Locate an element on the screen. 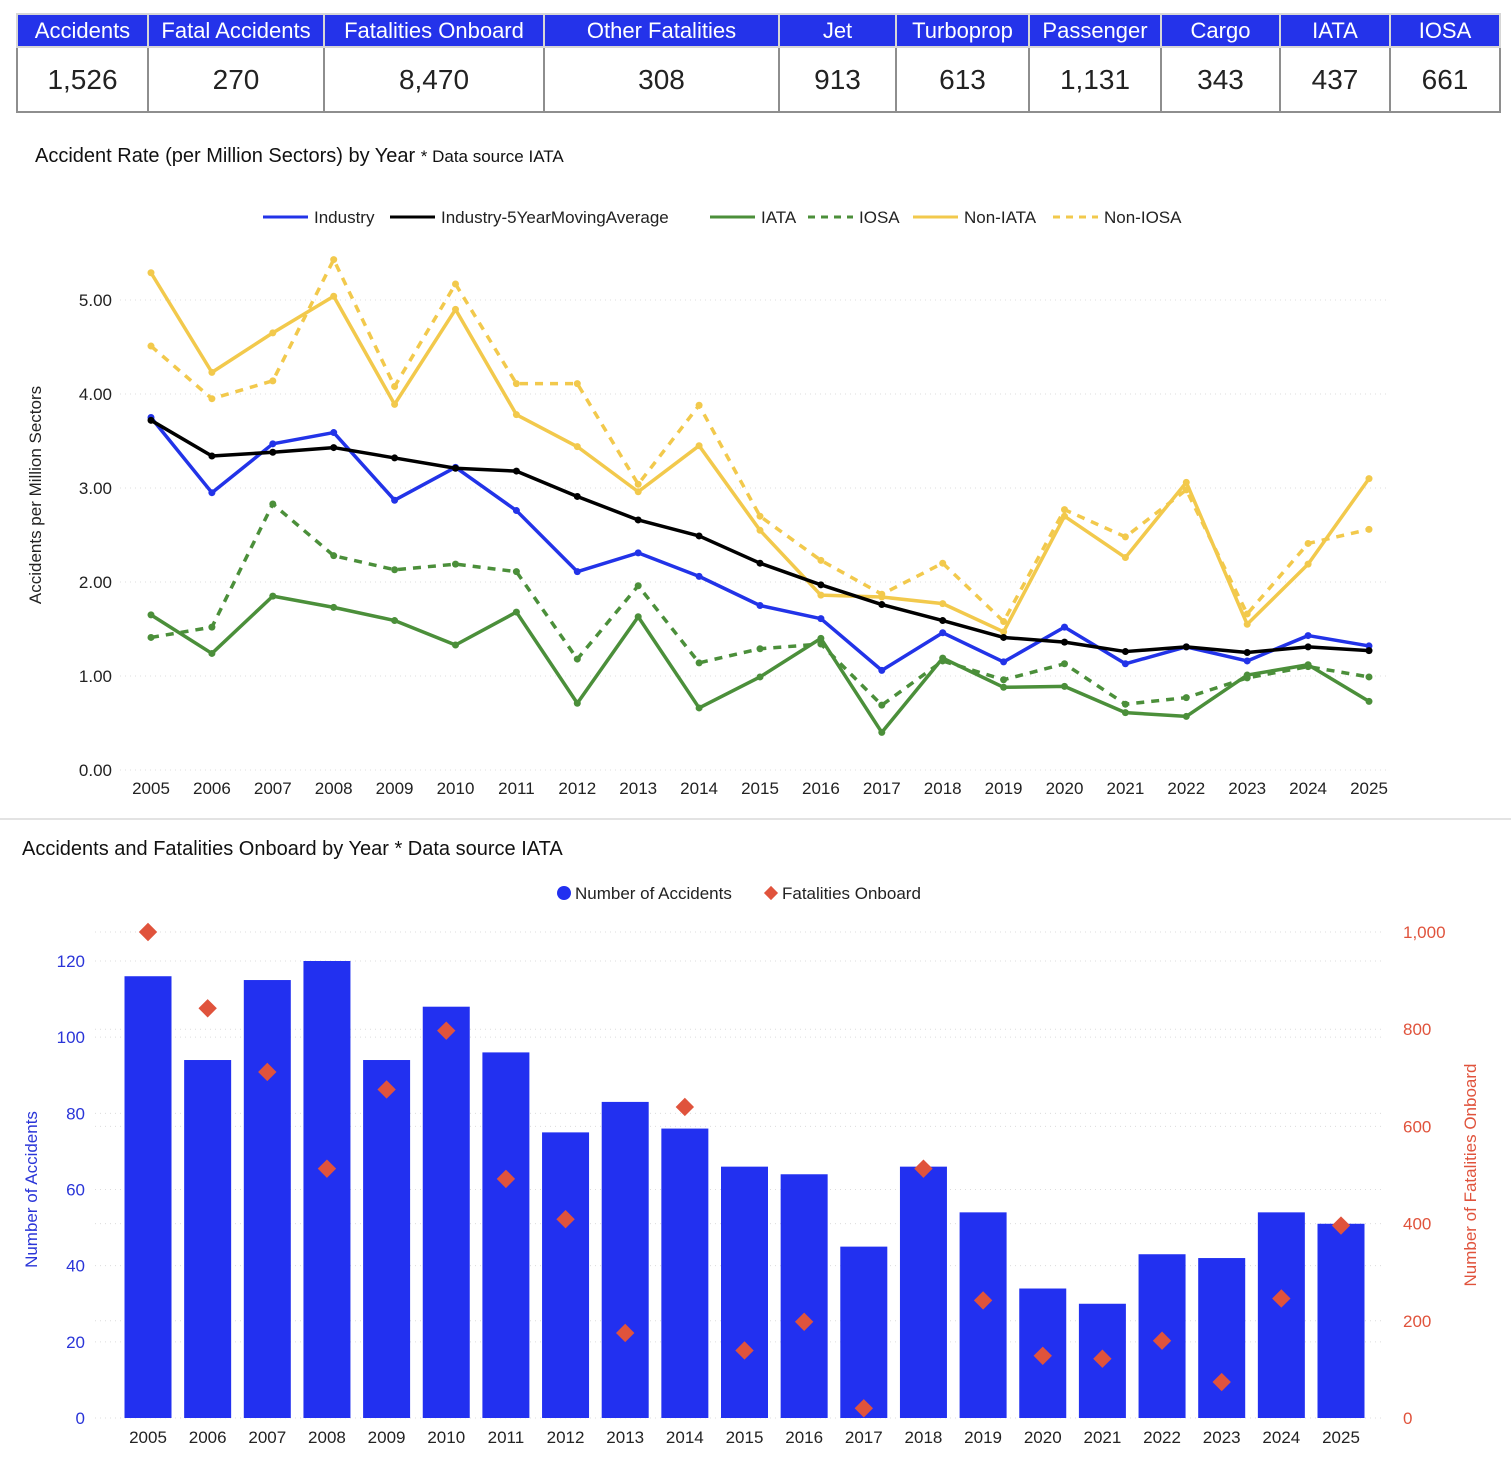 Image resolution: width=1511 pixels, height=1463 pixels. kpi-label-cargo: Cargo is located at coordinates (1220, 30).